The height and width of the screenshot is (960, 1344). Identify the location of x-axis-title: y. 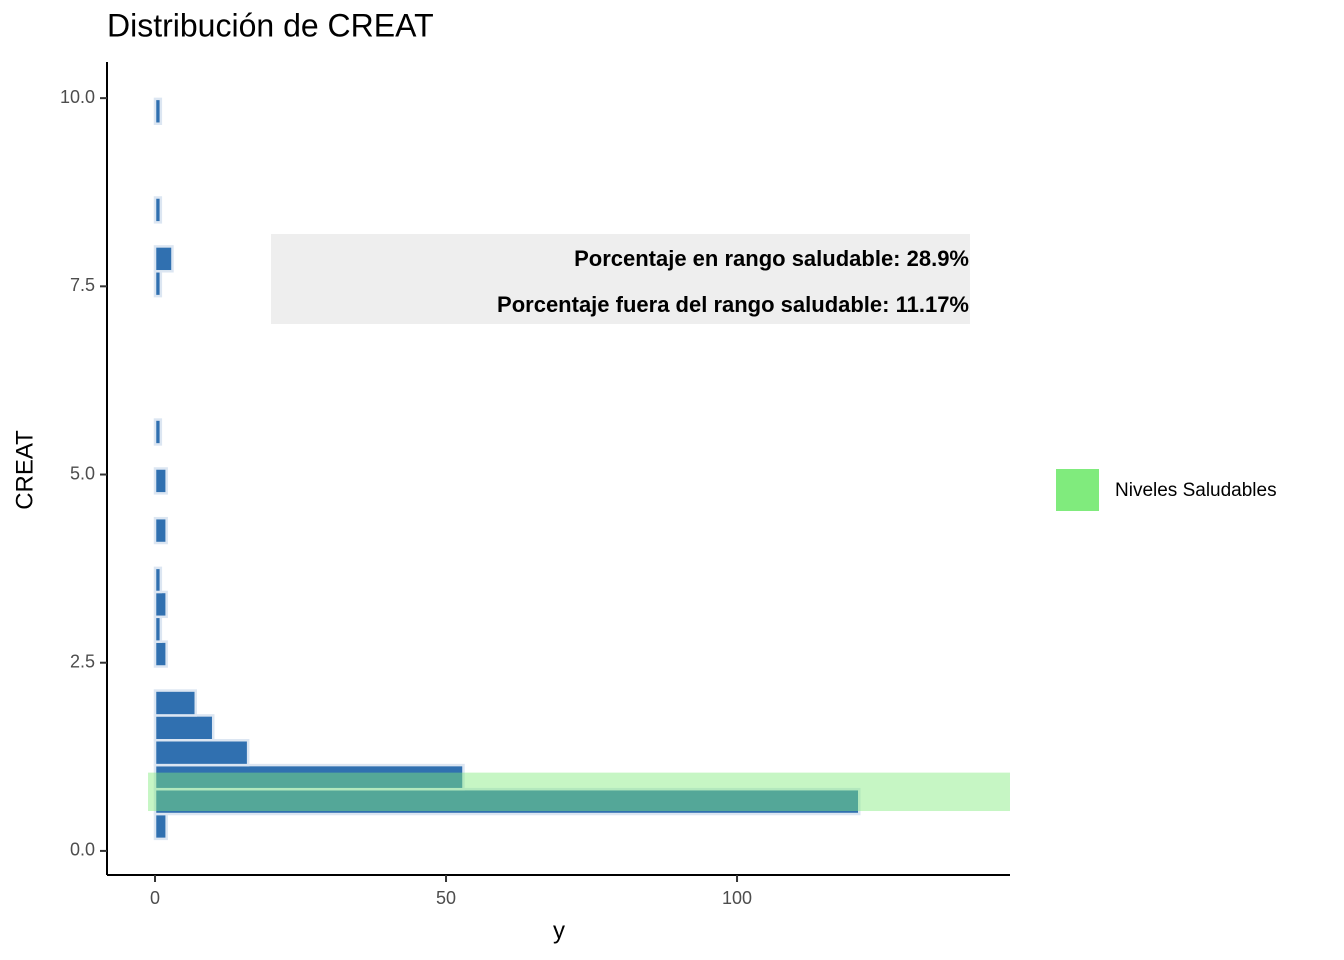
(559, 930).